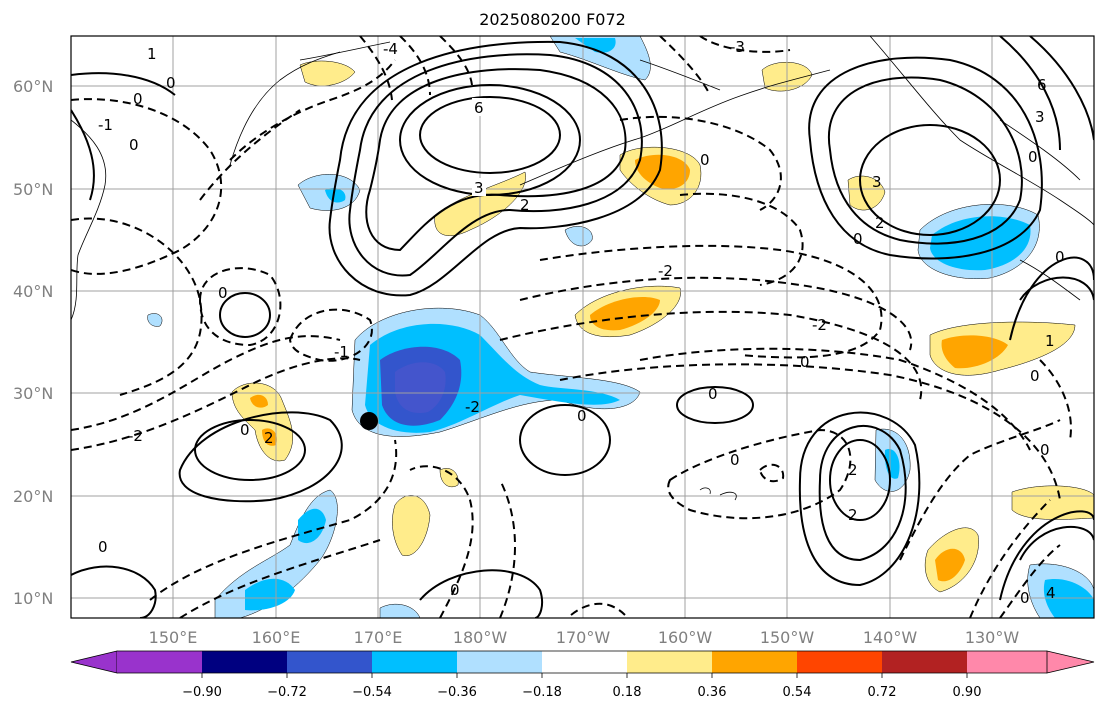 Image resolution: width=1105 pixels, height=712 pixels. I want to click on lon-label: 160°E, so click(276, 637).